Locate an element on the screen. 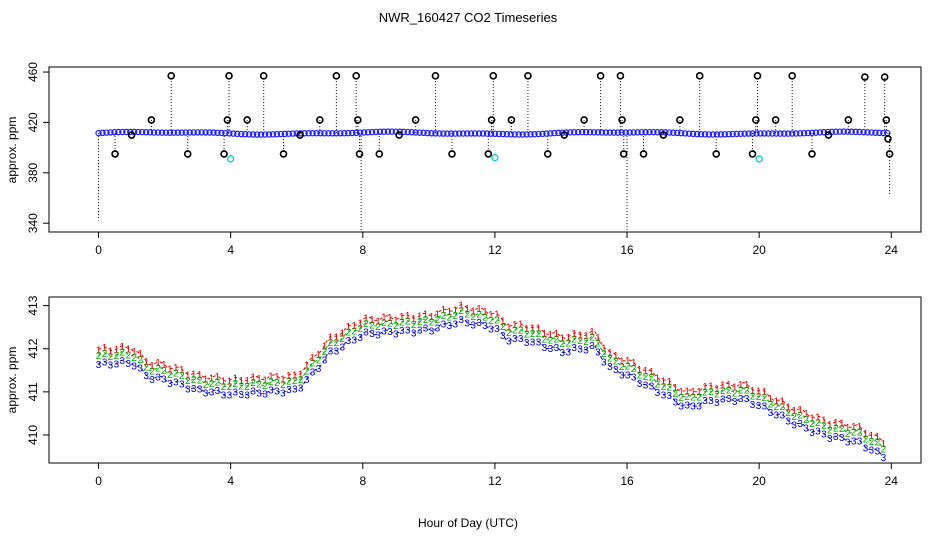 The height and width of the screenshot is (540, 936). top-x-tick-label: 8 is located at coordinates (362, 250).